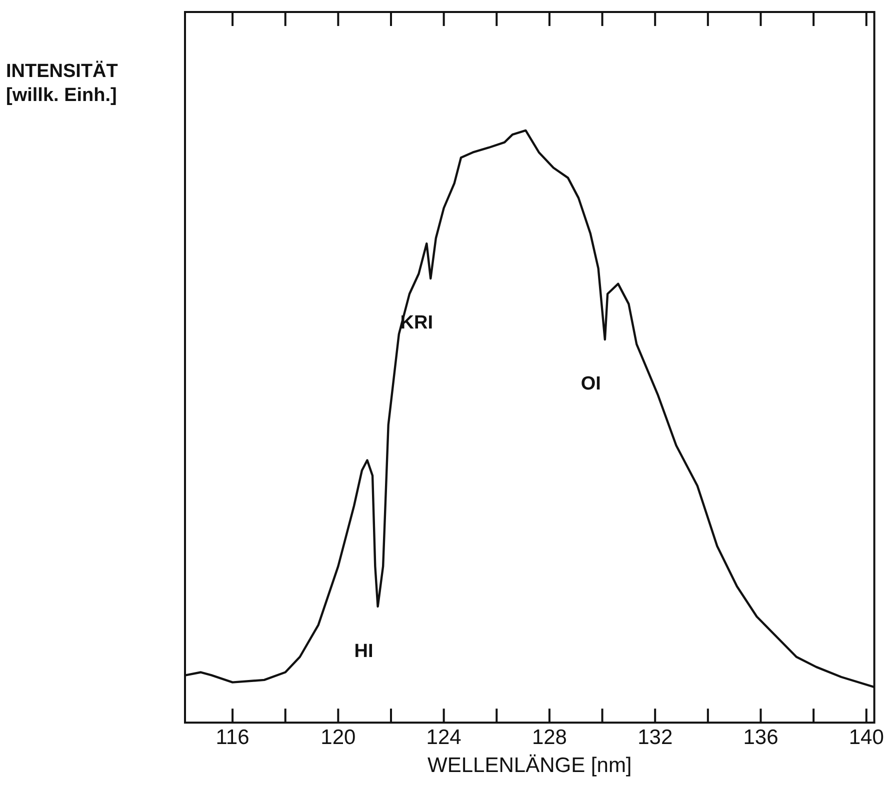 The image size is (887, 789). Describe the element at coordinates (338, 737) in the screenshot. I see `x-tick-label: 120` at that location.